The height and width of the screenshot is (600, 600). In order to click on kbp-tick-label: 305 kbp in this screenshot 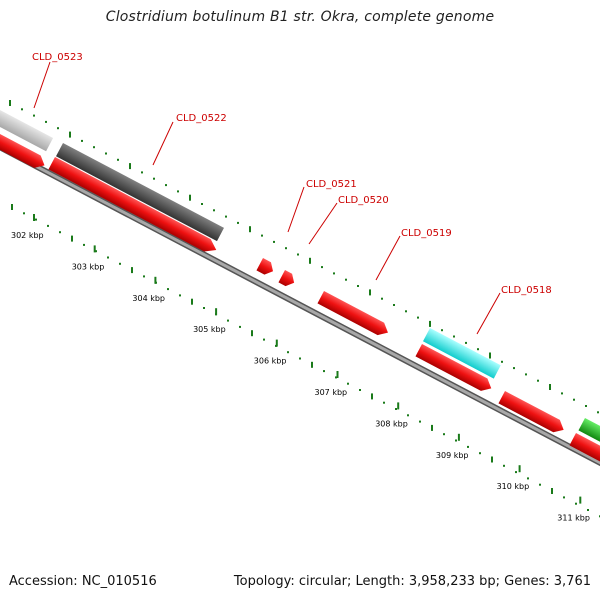, I will do `click(209, 329)`.